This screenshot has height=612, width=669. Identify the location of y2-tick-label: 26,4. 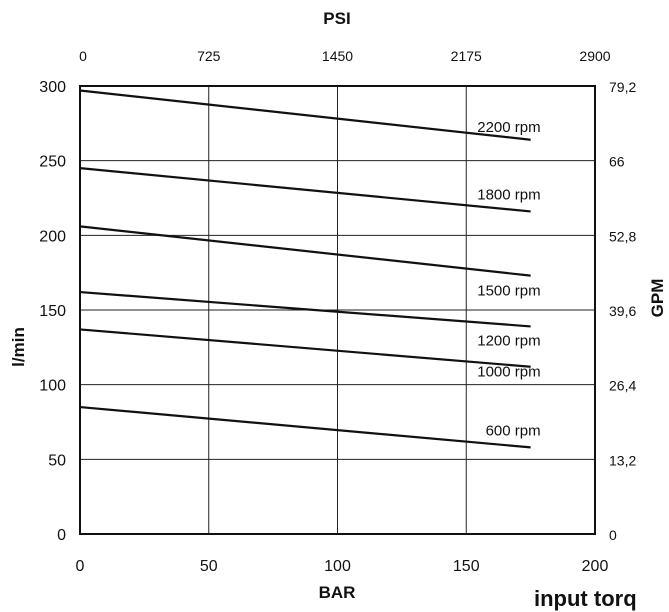
(622, 386).